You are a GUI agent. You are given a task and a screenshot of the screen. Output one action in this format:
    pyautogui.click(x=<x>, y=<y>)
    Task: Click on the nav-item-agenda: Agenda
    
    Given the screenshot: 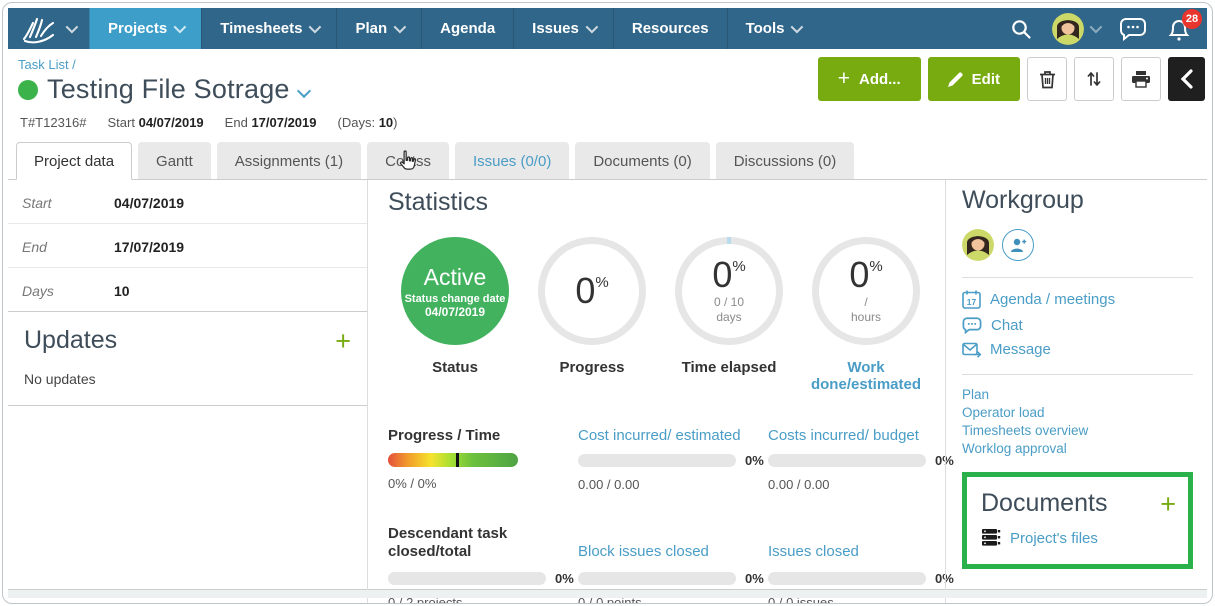 What is the action you would take?
    pyautogui.click(x=467, y=28)
    